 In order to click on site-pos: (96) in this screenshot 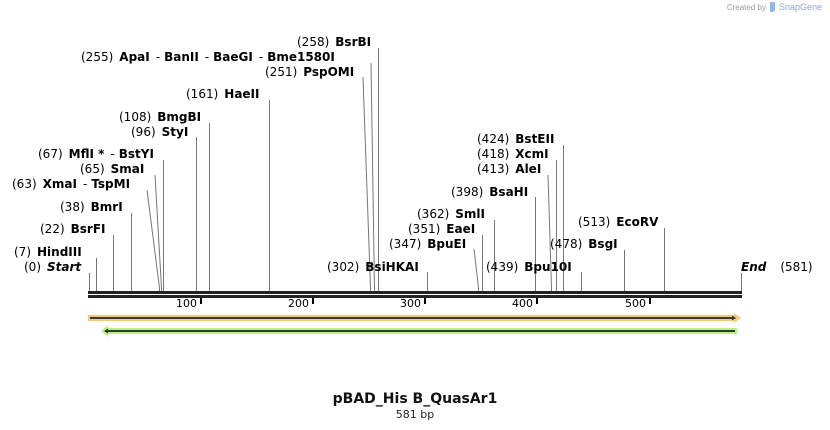, I will do `click(143, 132)`.